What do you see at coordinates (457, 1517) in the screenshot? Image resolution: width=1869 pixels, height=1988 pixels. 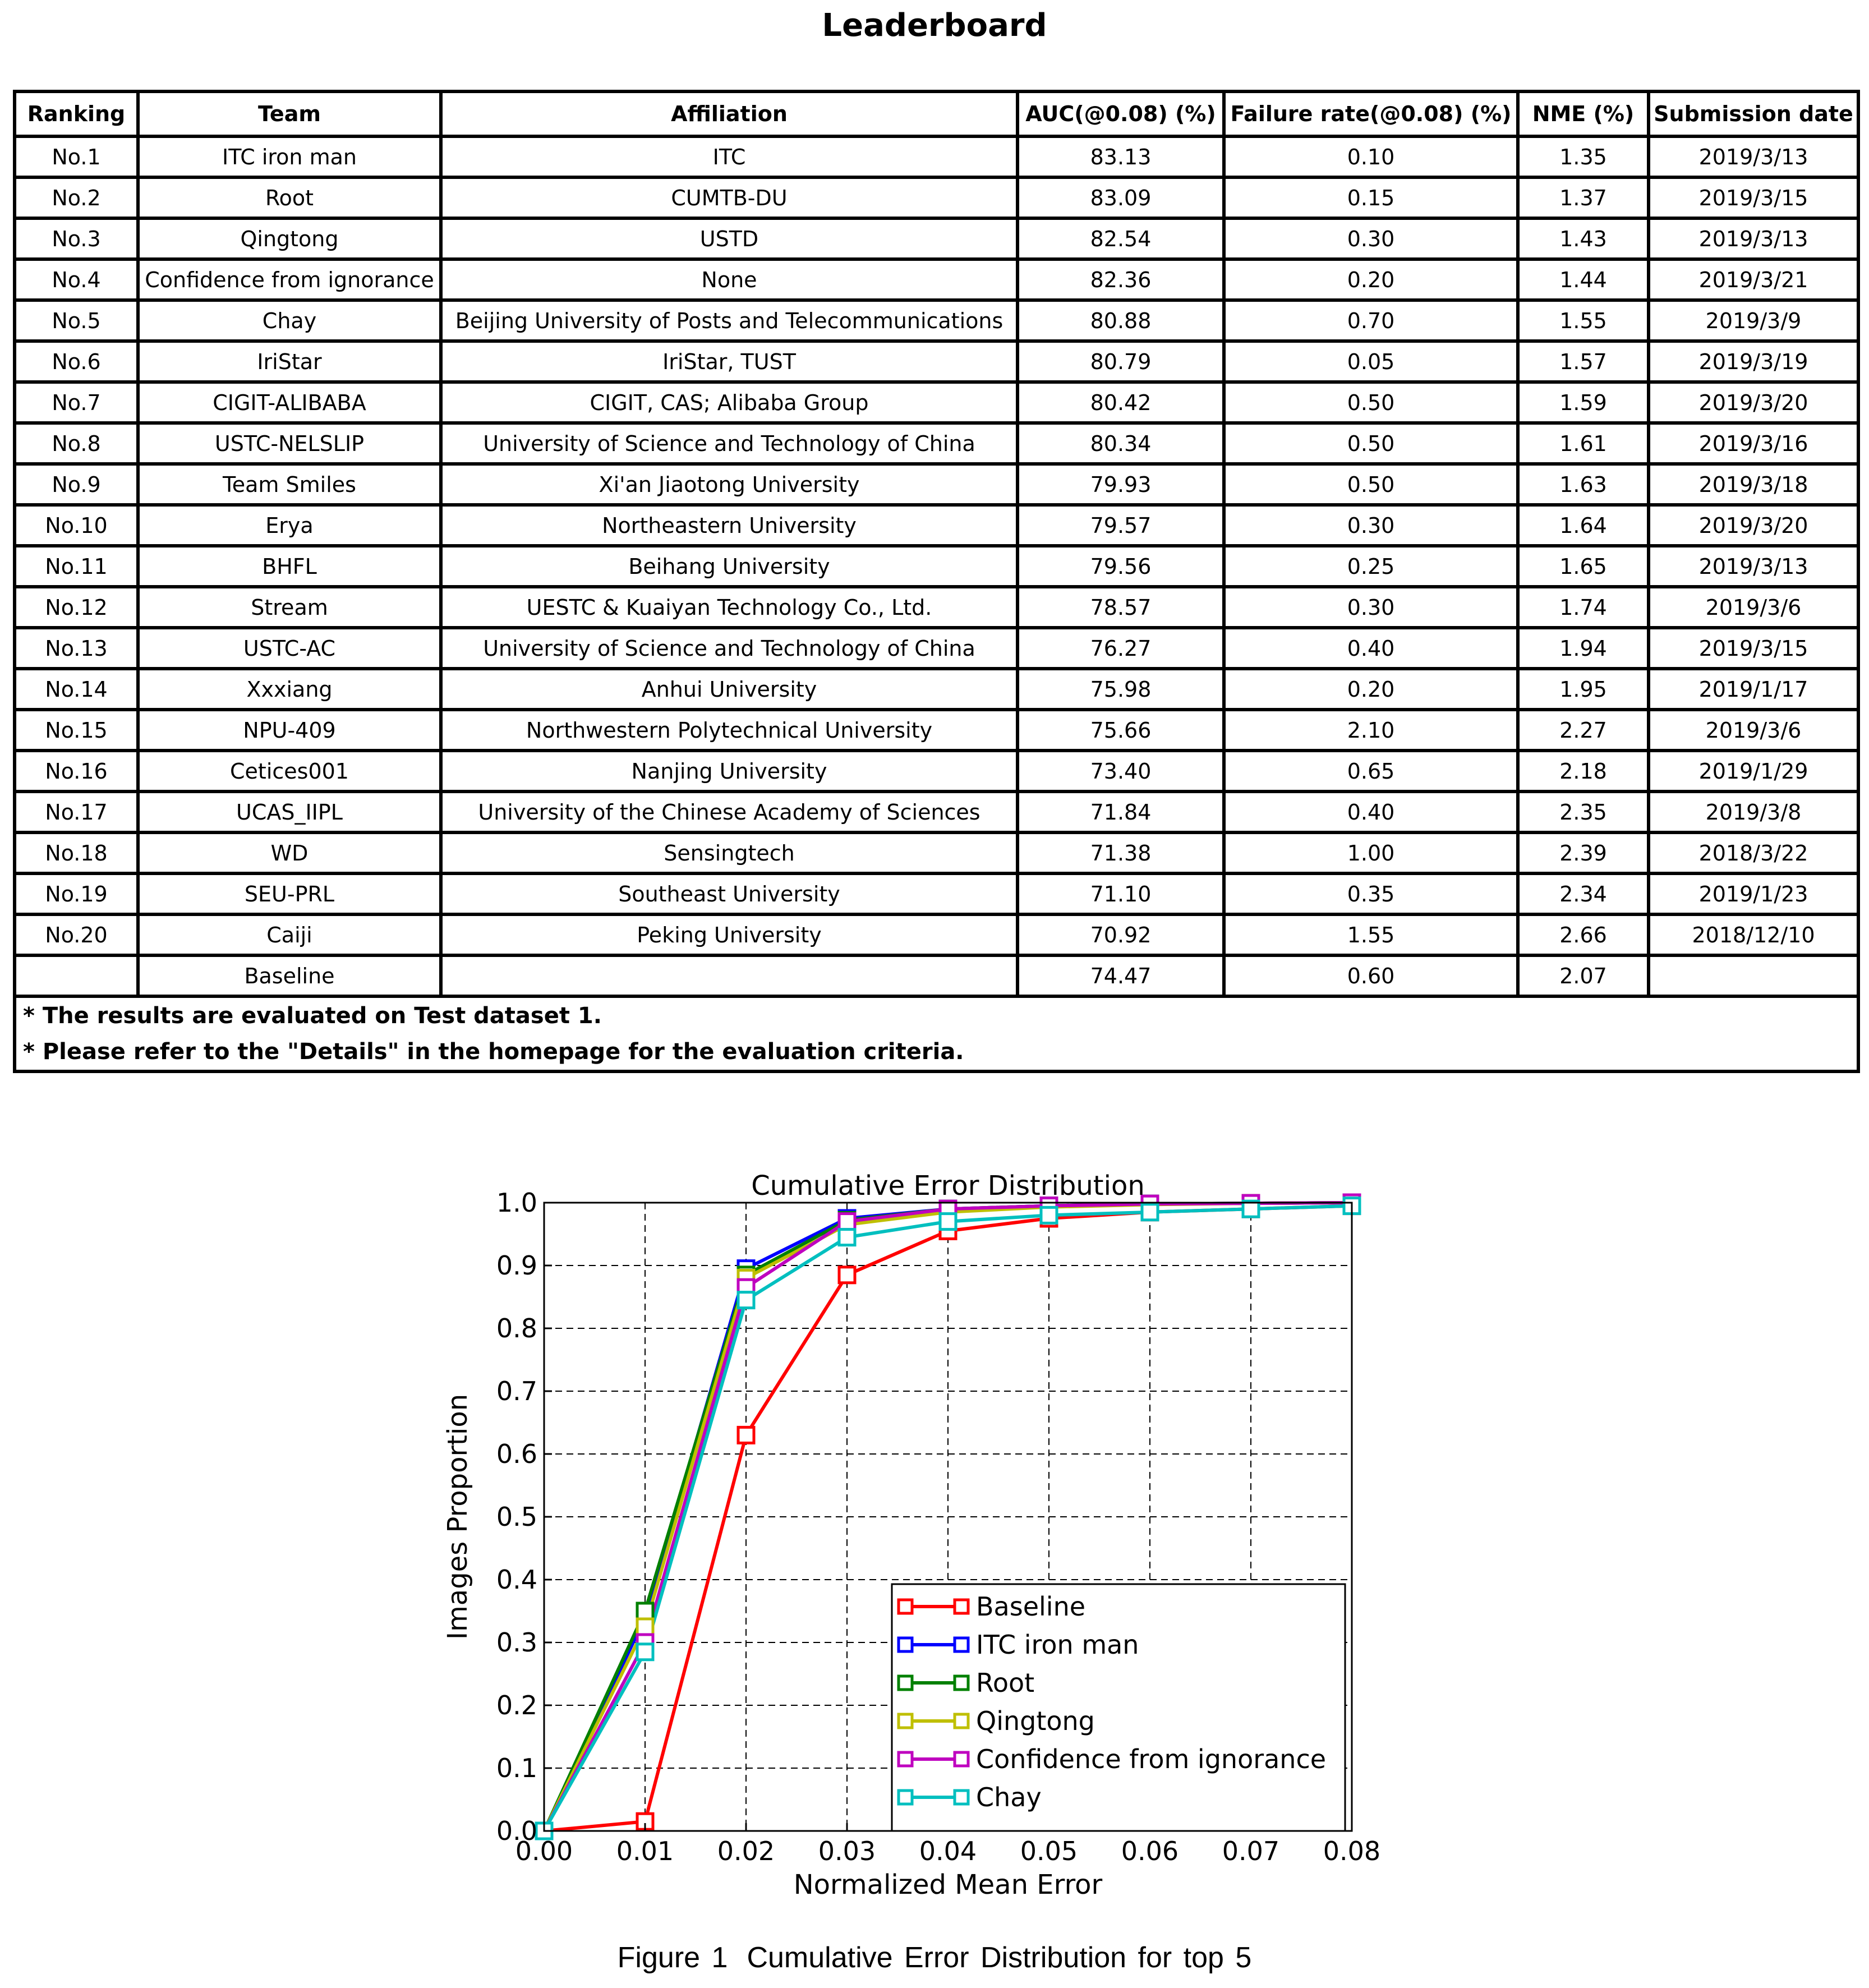 I see `y-axis-label: Images Proportion` at bounding box center [457, 1517].